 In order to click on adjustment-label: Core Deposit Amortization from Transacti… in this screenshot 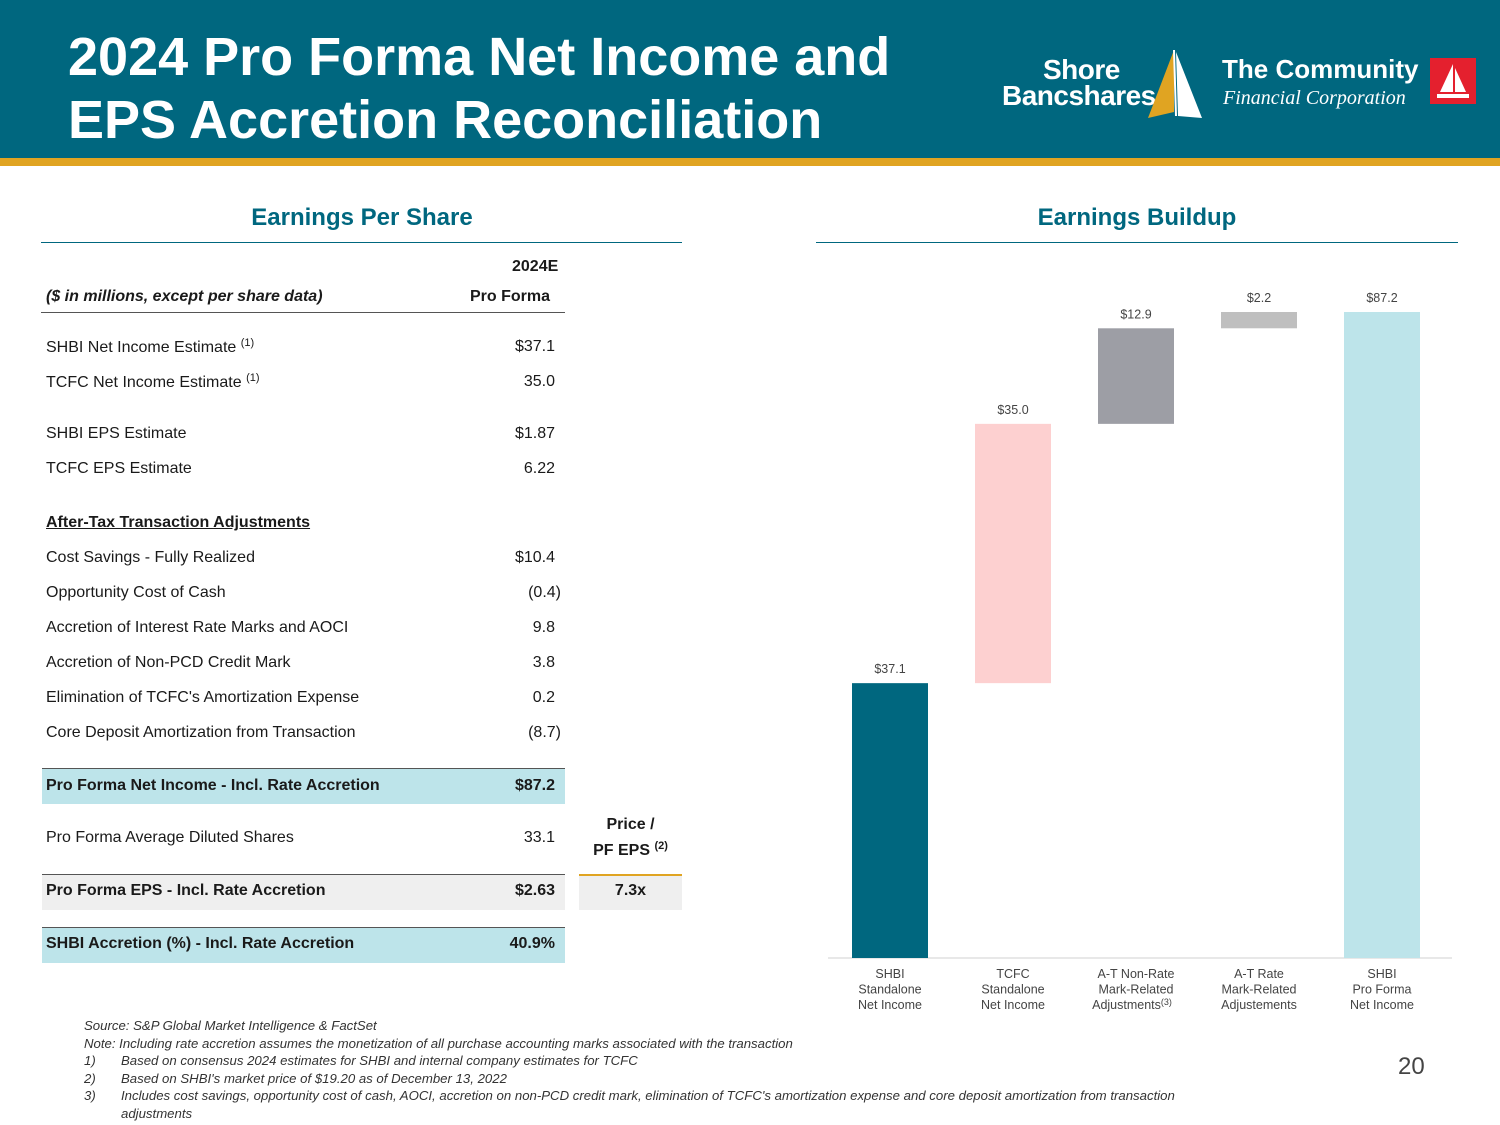, I will do `click(201, 732)`.